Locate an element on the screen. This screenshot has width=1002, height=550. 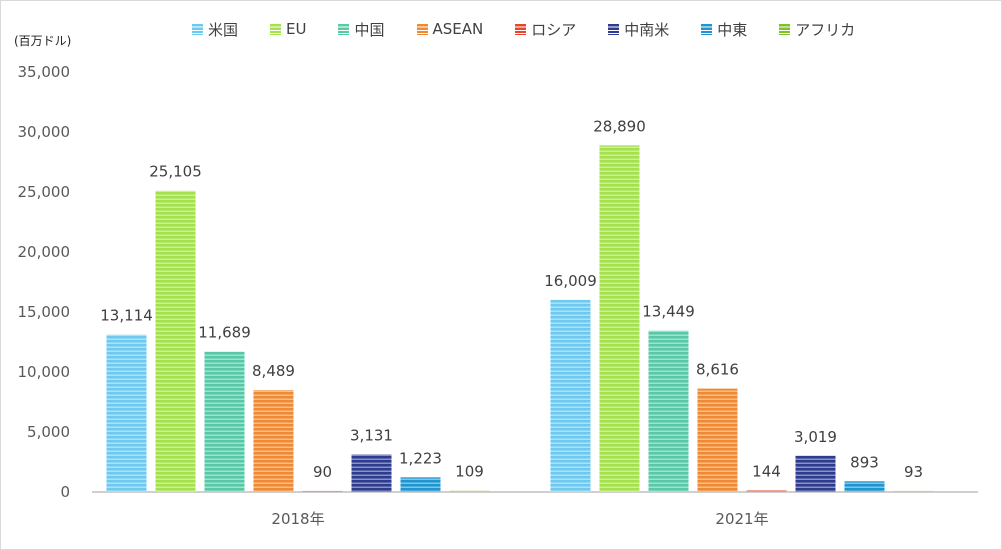
data-label: 893 is located at coordinates (864, 462).